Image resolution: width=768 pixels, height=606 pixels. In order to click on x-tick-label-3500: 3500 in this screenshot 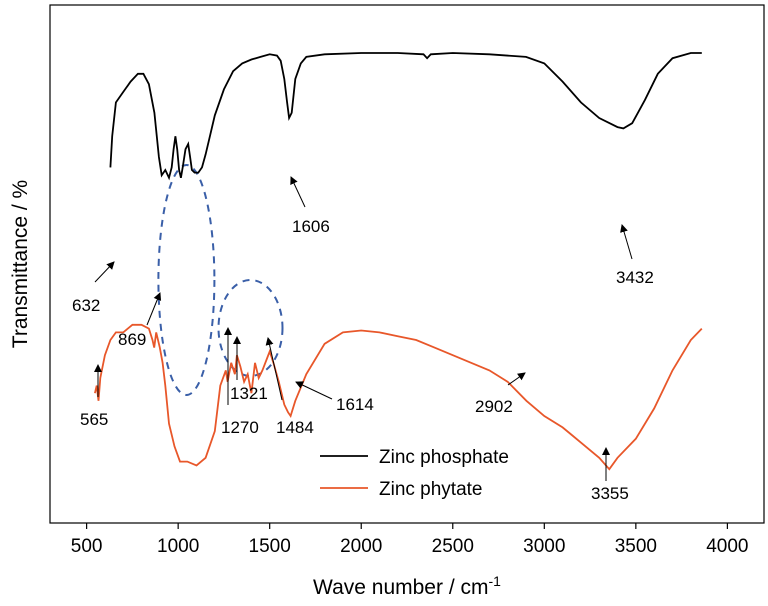, I will do `click(636, 546)`.